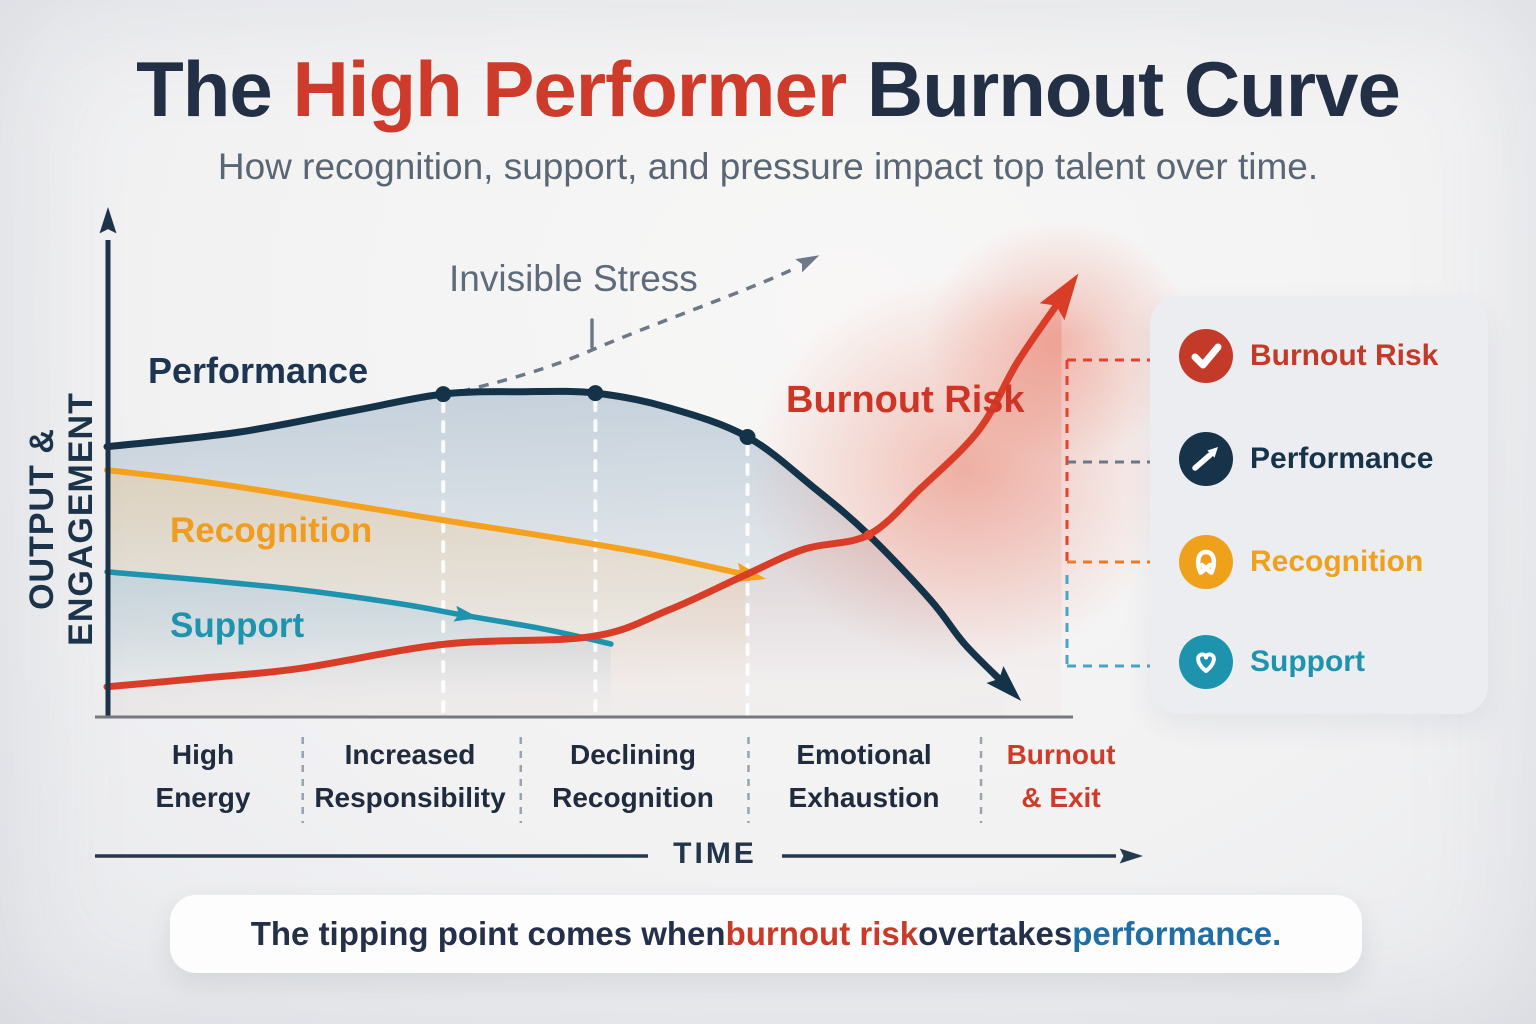  Describe the element at coordinates (1319, 505) in the screenshot. I see `legend-panel: Burnout Risk Performance Recognition Su` at that location.